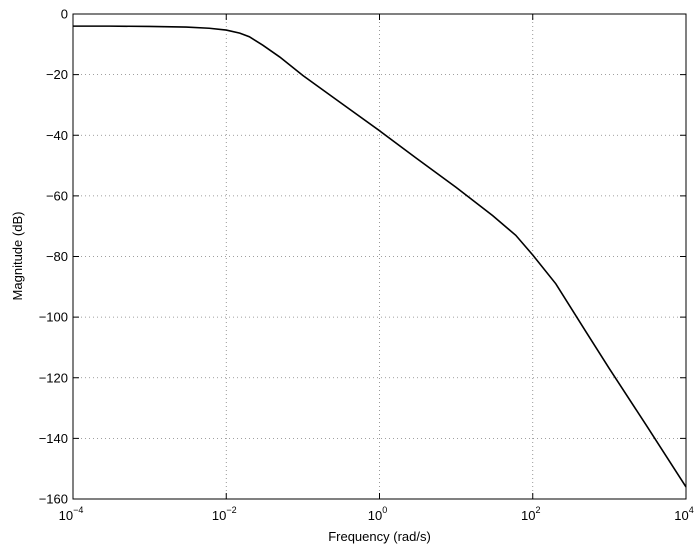 The height and width of the screenshot is (550, 699). Describe the element at coordinates (57, 74) in the screenshot. I see `y-tick-label: −20` at that location.